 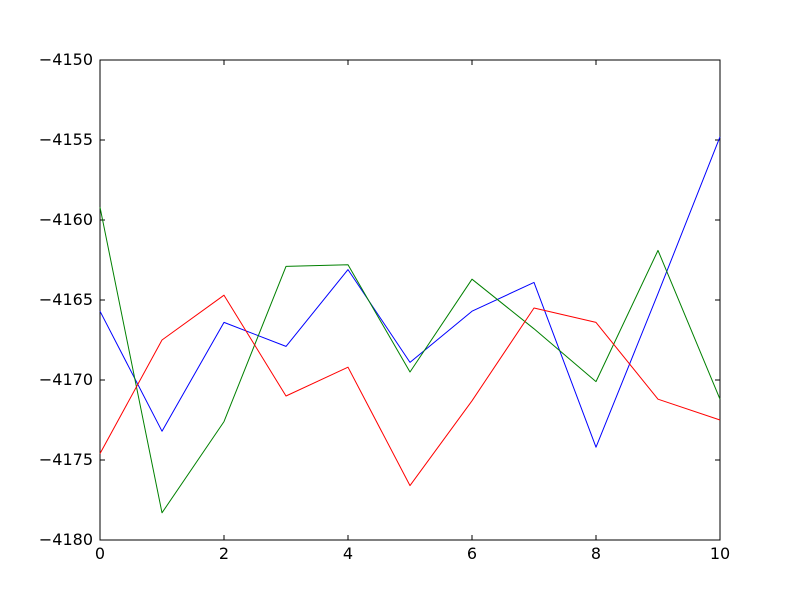 What do you see at coordinates (472, 553) in the screenshot?
I see `x-tick-label: 6` at bounding box center [472, 553].